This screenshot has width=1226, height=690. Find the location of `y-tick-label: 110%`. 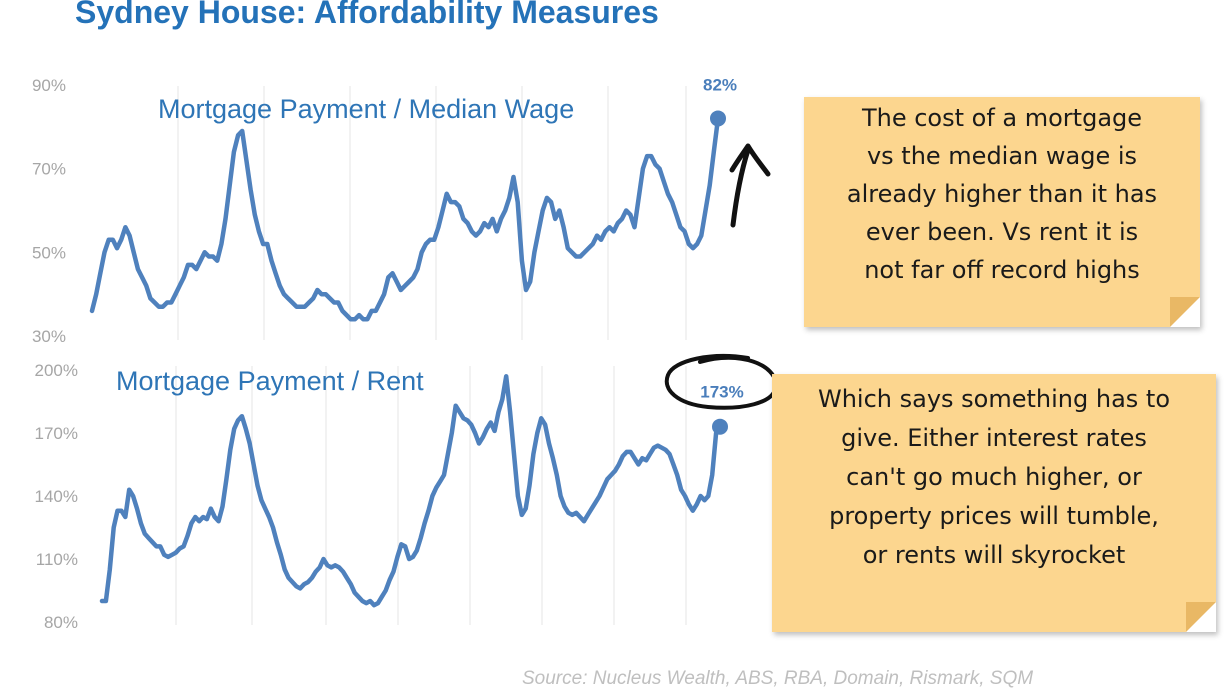

y-tick-label: 110% is located at coordinates (57, 559).